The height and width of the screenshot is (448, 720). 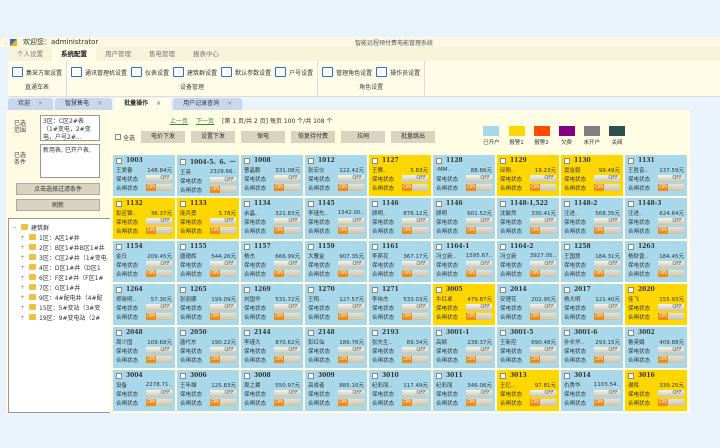 I want to click on meter-cell: 2148 彭红仙 186.76元 保电状态 OFF 合闸状态 ON, so click(x=336, y=347).